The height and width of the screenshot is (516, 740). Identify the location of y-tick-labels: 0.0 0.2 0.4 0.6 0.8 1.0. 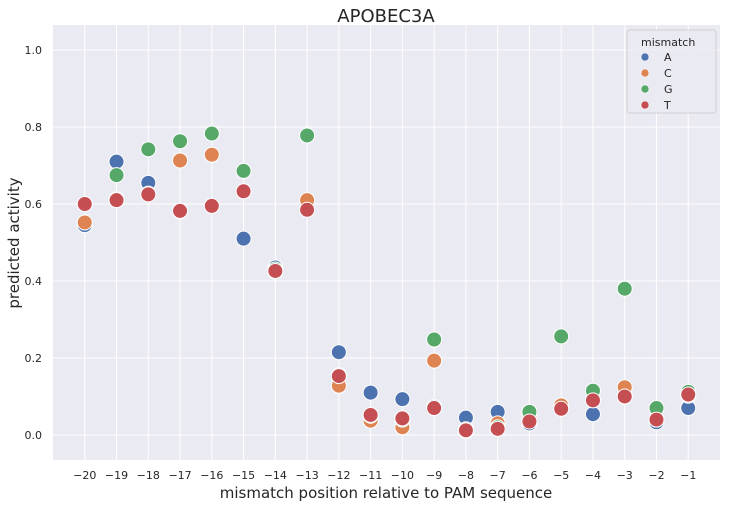
(34, 243).